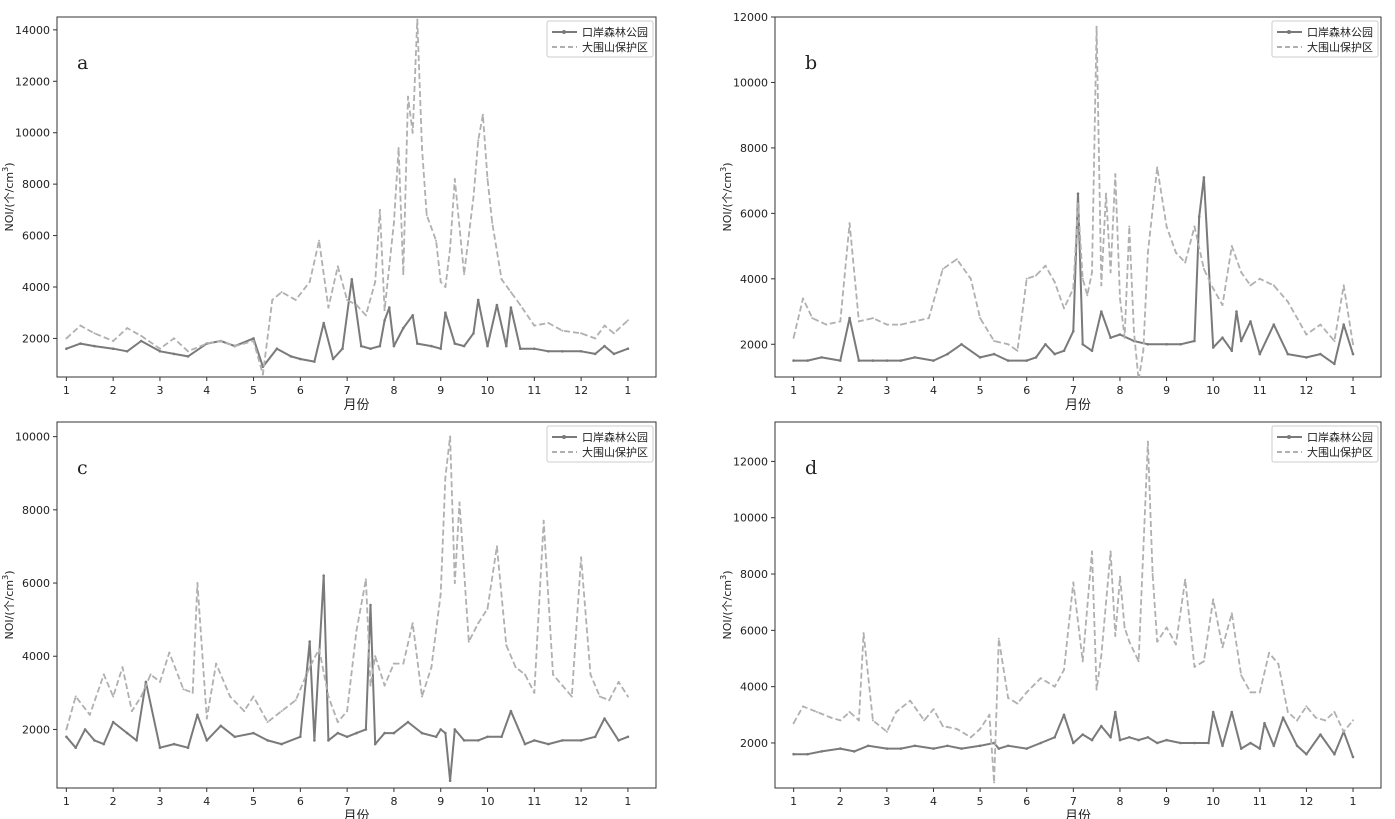 Image resolution: width=1395 pixels, height=819 pixels. Describe the element at coordinates (32, 133) in the screenshot. I see `y-tick-label: 10000` at that location.